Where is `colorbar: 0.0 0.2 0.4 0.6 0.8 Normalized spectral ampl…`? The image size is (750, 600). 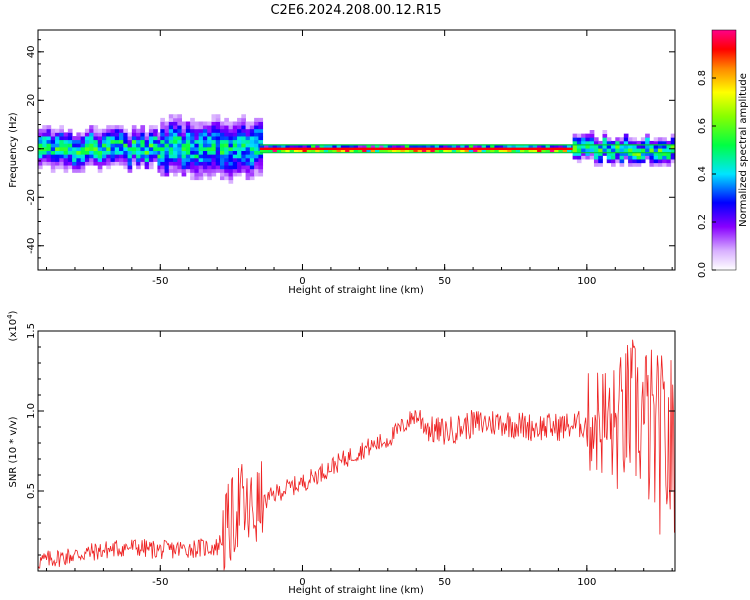 colorbar: 0.0 0.2 0.4 0.6 0.8 Normalized spectral ampl… is located at coordinates (723, 153).